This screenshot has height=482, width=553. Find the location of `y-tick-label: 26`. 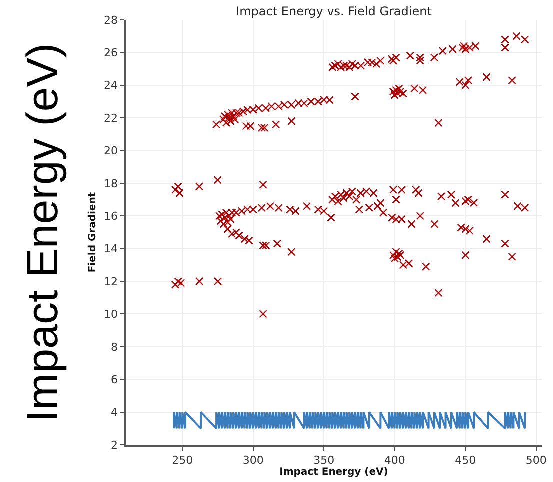

y-tick-label: 26 is located at coordinates (111, 53).